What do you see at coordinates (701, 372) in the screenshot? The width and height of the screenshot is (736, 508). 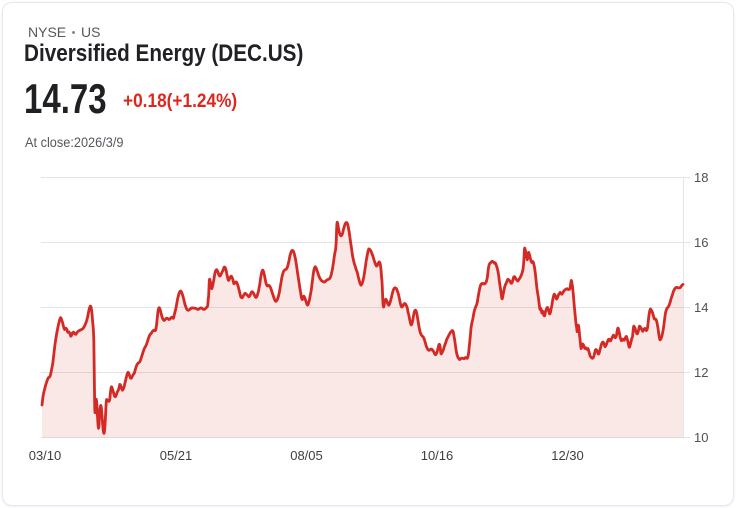 I see `svg-text: 12` at bounding box center [701, 372].